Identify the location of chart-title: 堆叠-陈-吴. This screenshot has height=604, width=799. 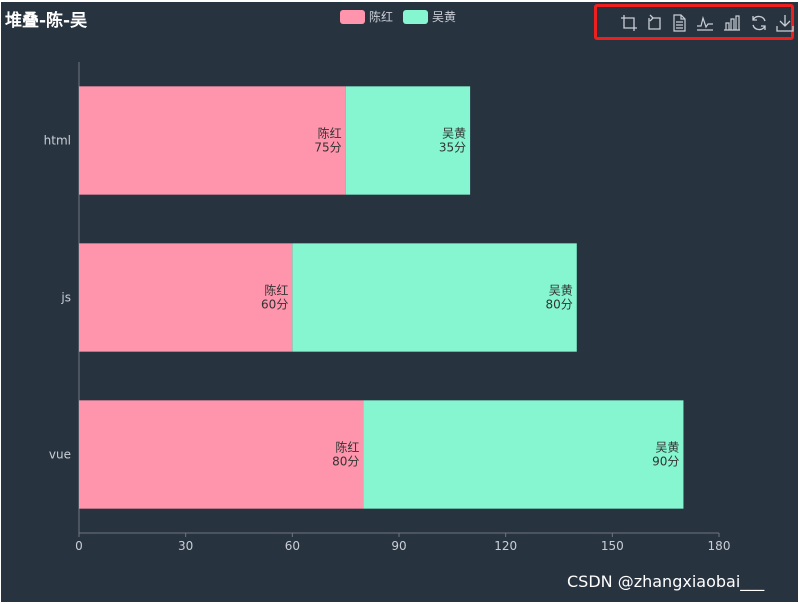
(46, 21).